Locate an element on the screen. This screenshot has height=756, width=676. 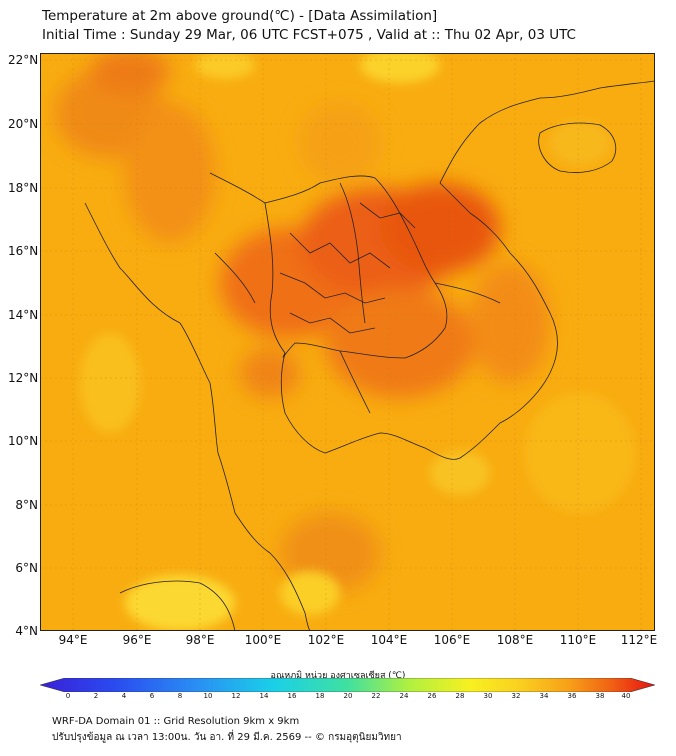
lat-label: 20°N is located at coordinates (23, 124).